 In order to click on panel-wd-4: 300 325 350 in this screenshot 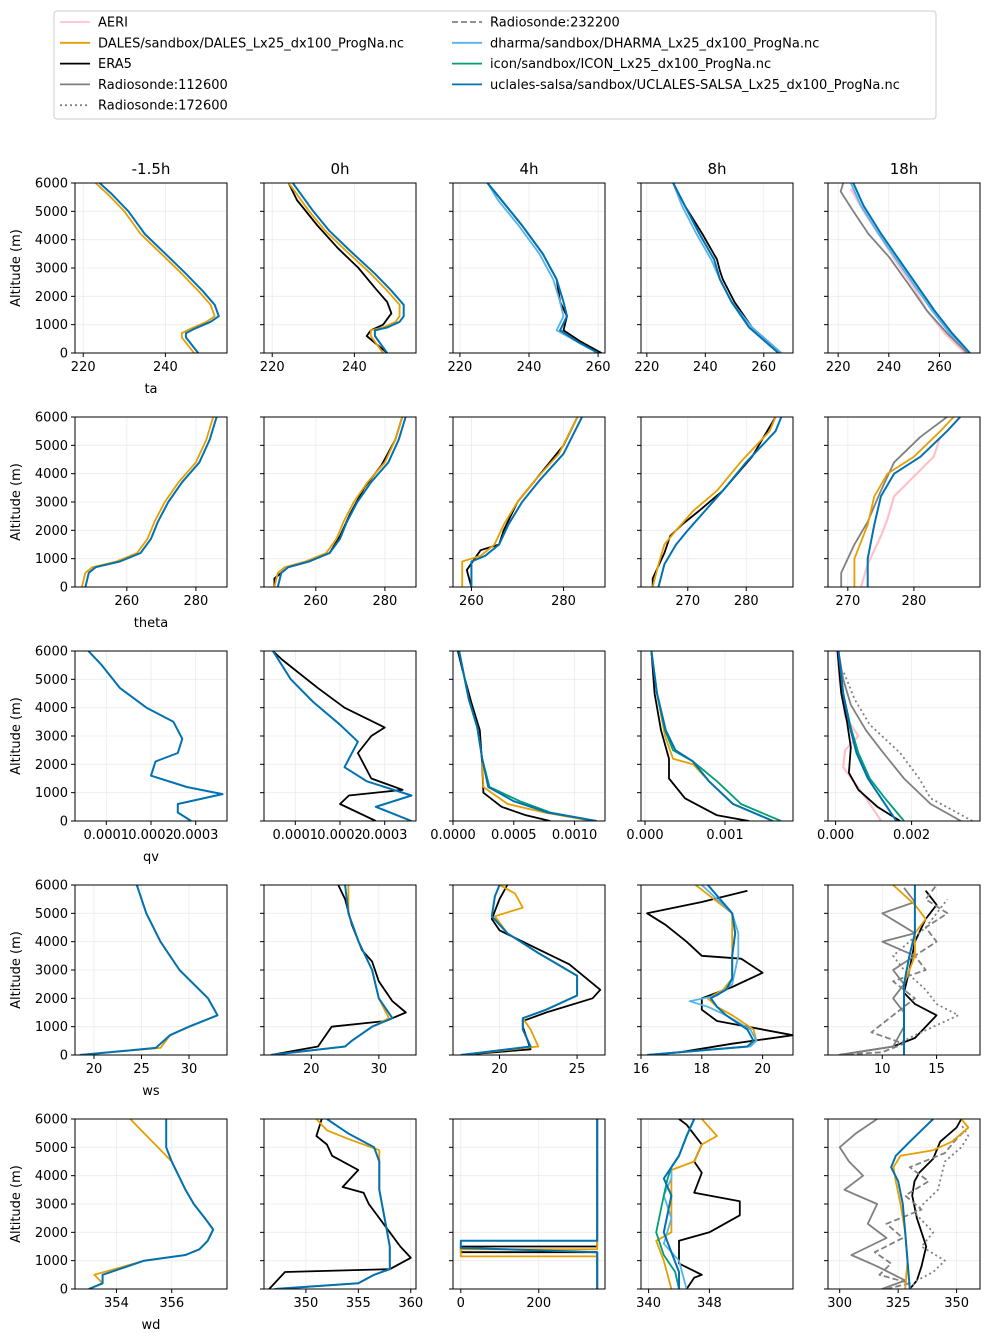, I will do `click(902, 1214)`.